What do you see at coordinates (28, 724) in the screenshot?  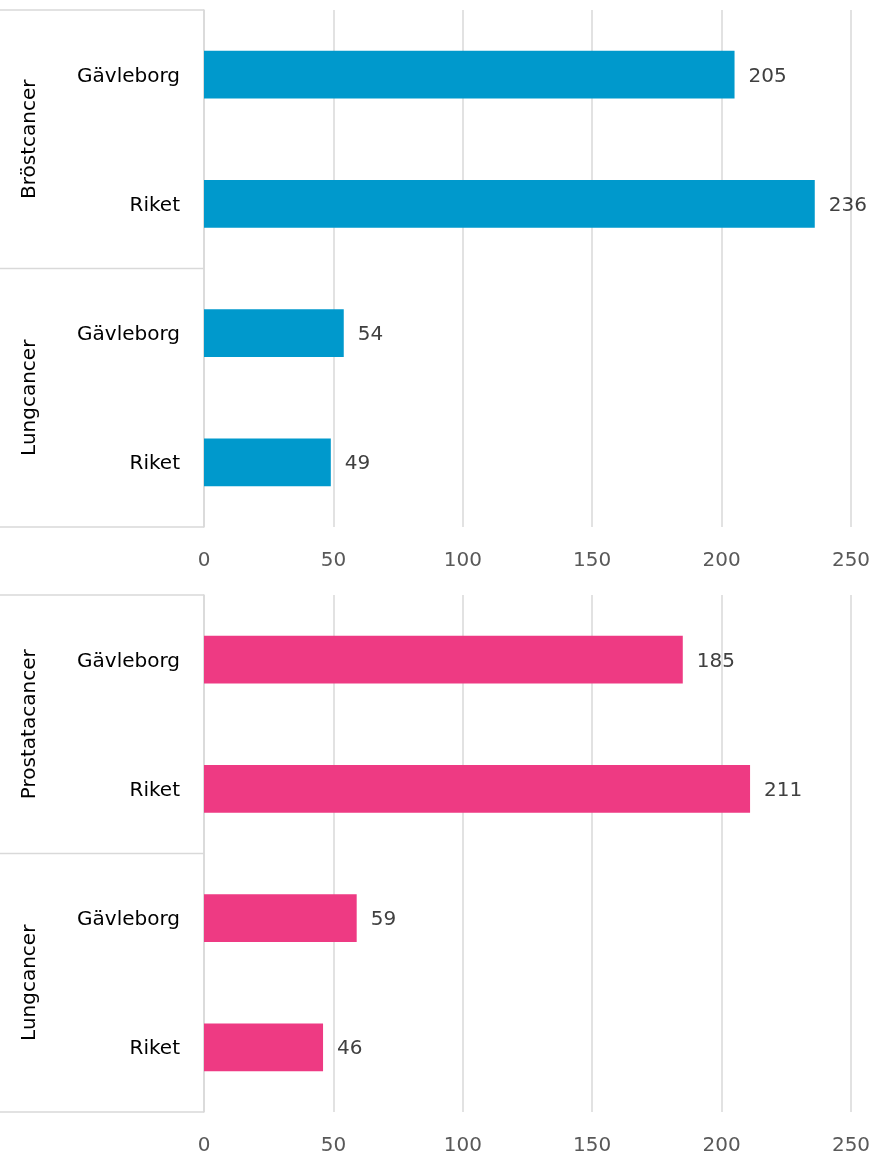 I see `text: Prostatacancer` at bounding box center [28, 724].